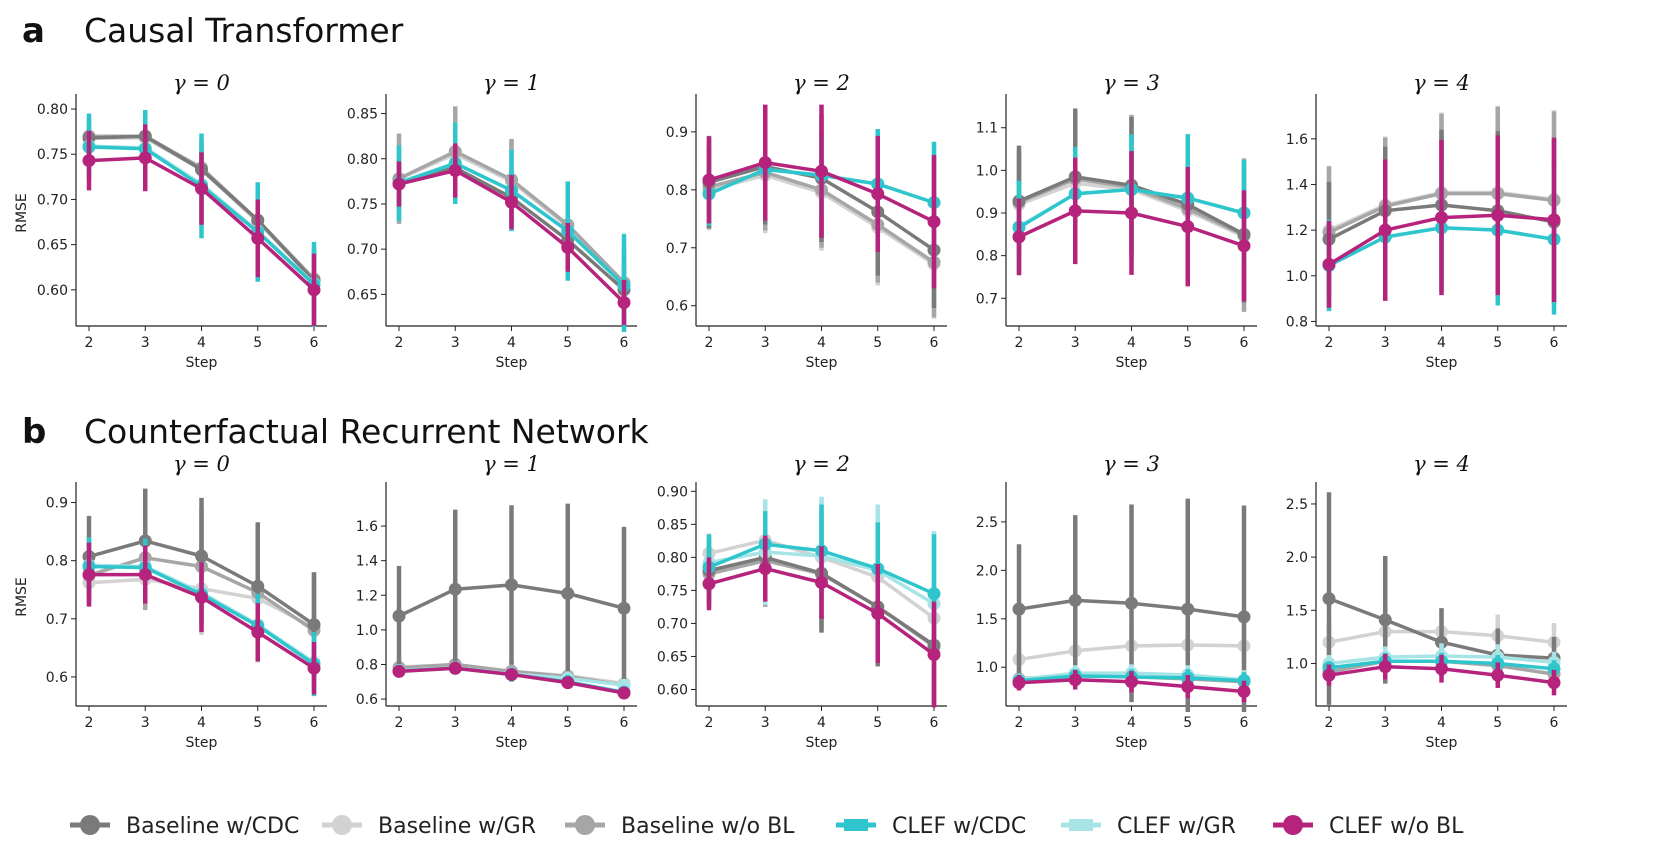 This screenshot has height=853, width=1661. I want to click on legend-label: Baseline w/o BL, so click(708, 826).